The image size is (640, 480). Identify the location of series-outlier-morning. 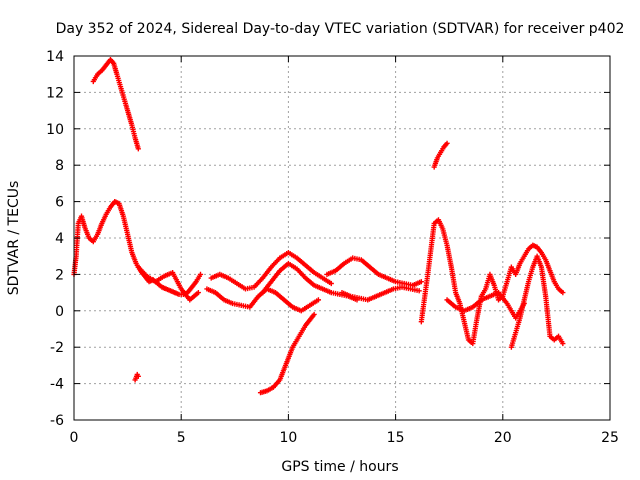
(136, 377).